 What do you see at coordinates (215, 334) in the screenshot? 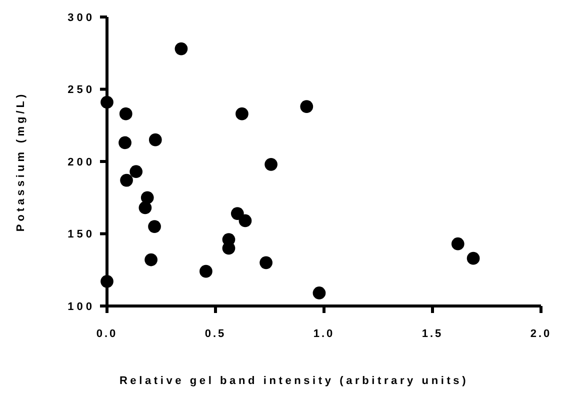
I see `x-tick-label: 0.5` at bounding box center [215, 334].